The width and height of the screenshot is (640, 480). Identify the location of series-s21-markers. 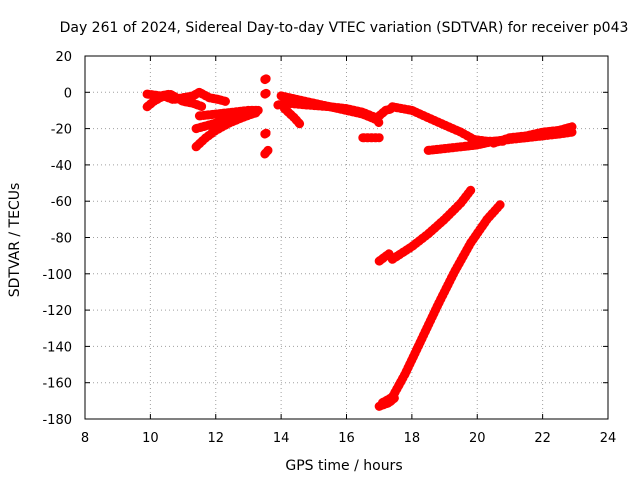
(387, 401).